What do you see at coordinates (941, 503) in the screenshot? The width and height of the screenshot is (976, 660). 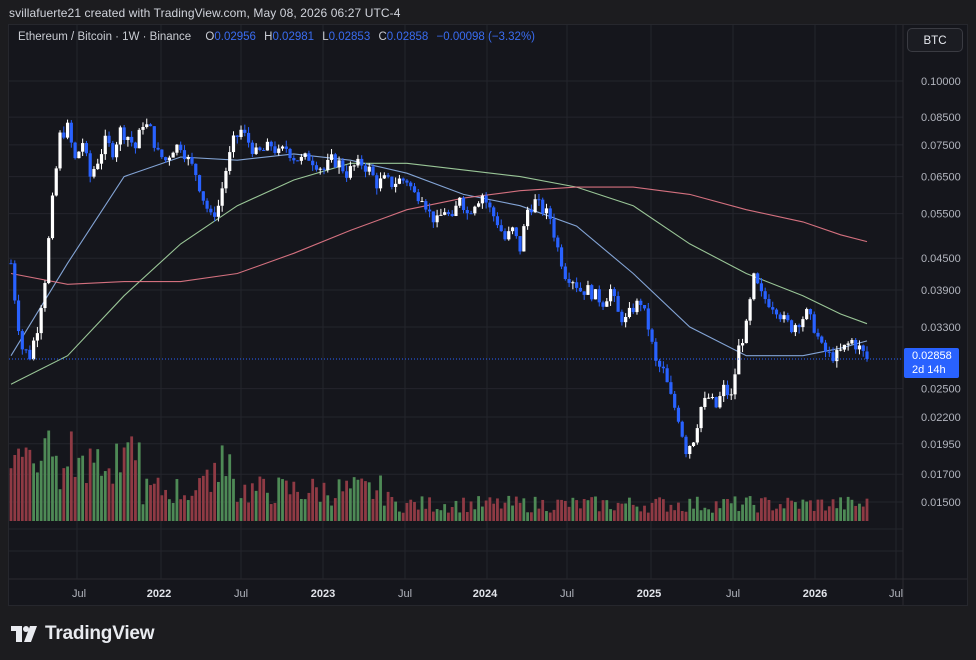 I see `price-tick-label: 0.01500` at bounding box center [941, 503].